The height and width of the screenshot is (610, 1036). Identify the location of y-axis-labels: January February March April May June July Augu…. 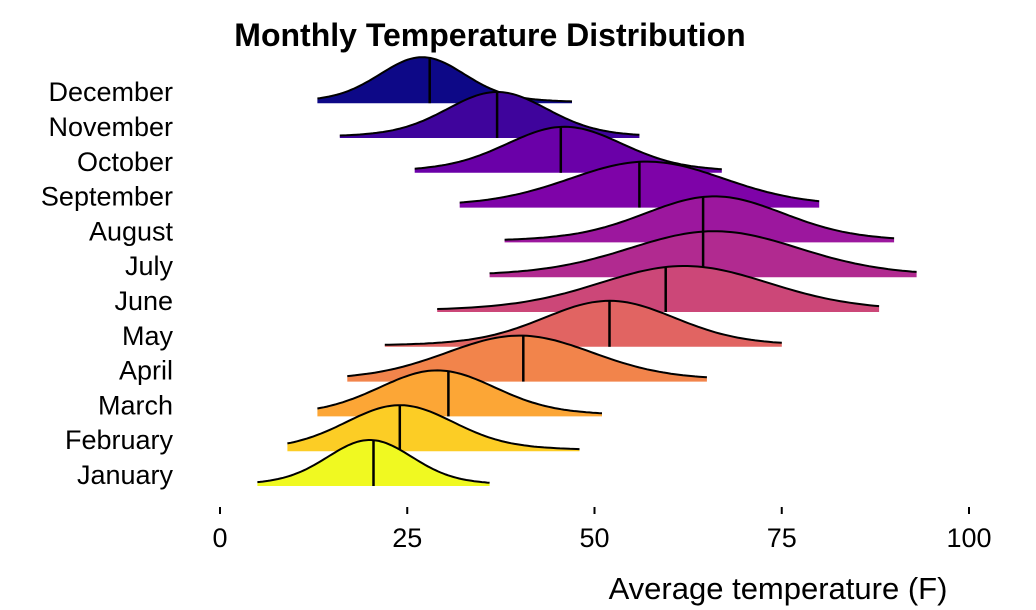
(107, 283).